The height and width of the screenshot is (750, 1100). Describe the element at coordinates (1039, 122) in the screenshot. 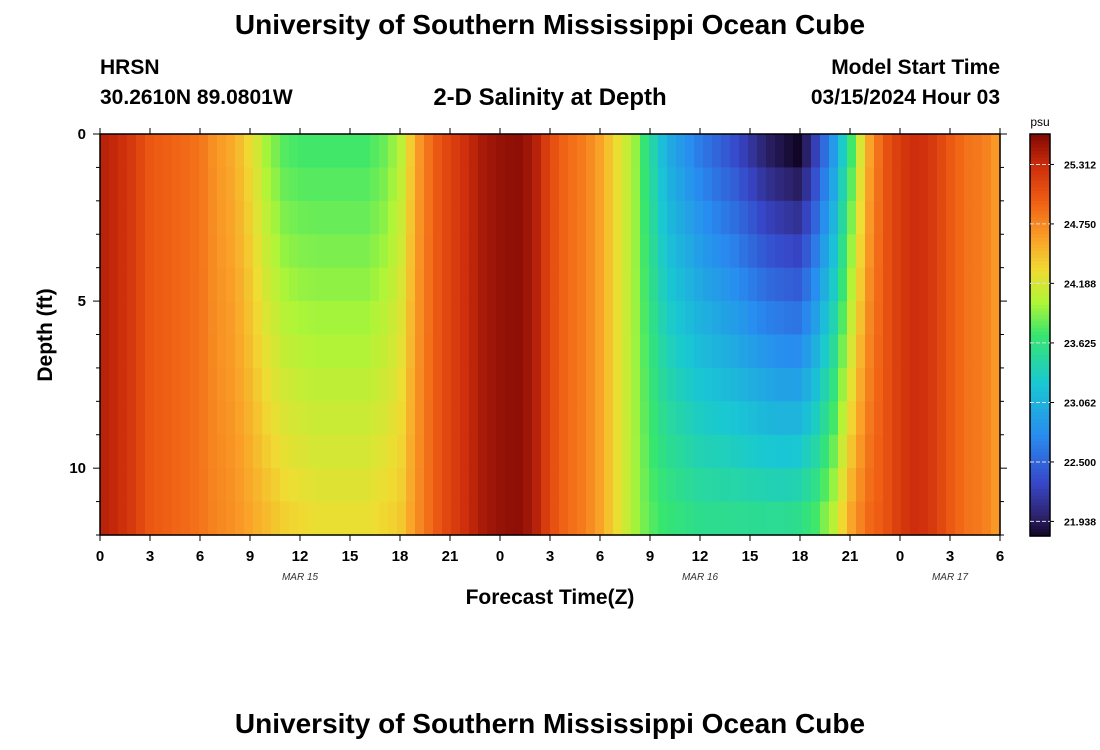

I see `colorbar-unit: psu` at that location.